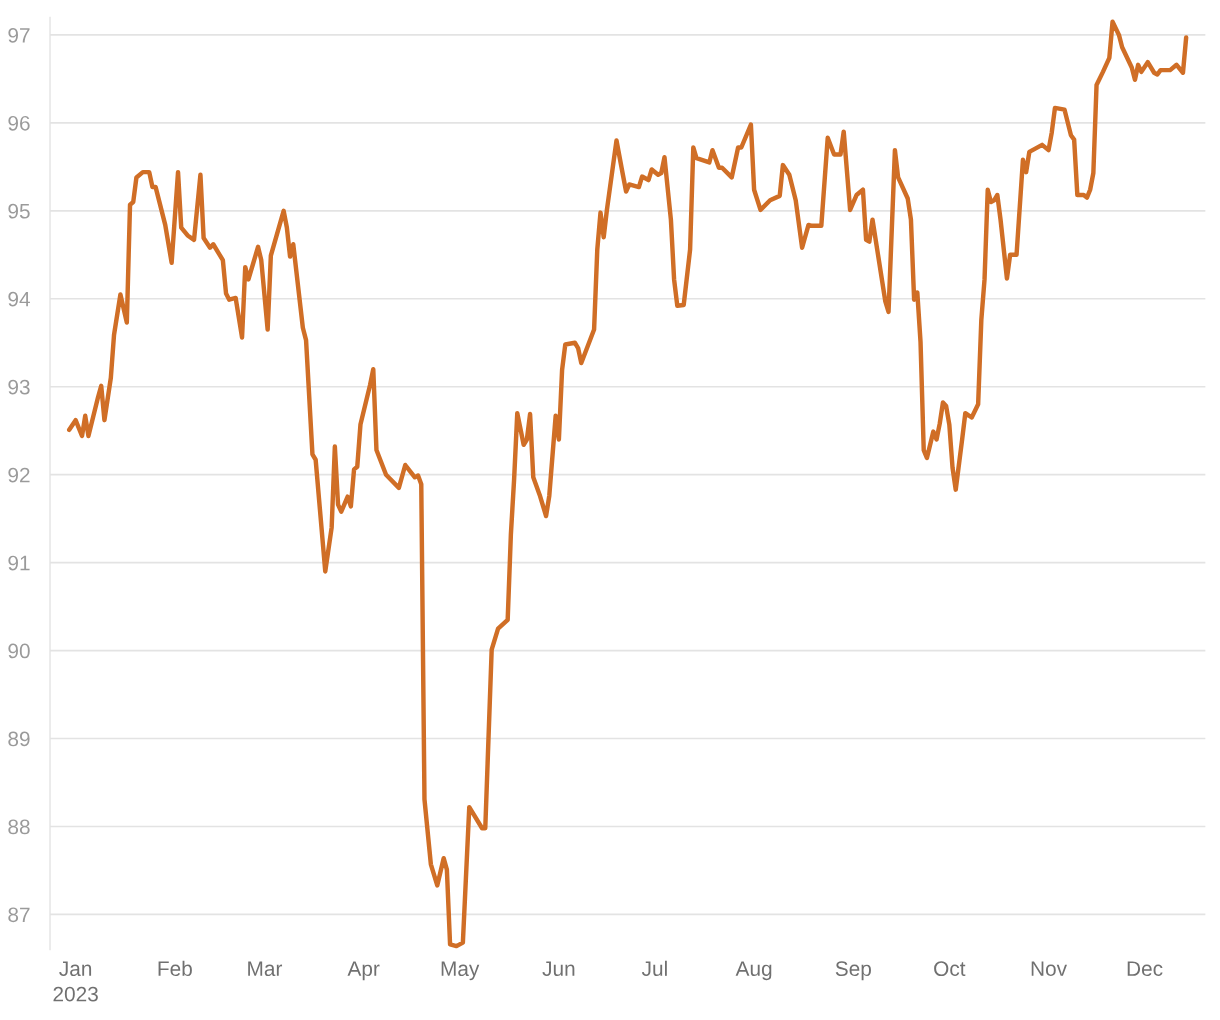  What do you see at coordinates (19, 563) in the screenshot?
I see `y-tick-label: 91` at bounding box center [19, 563].